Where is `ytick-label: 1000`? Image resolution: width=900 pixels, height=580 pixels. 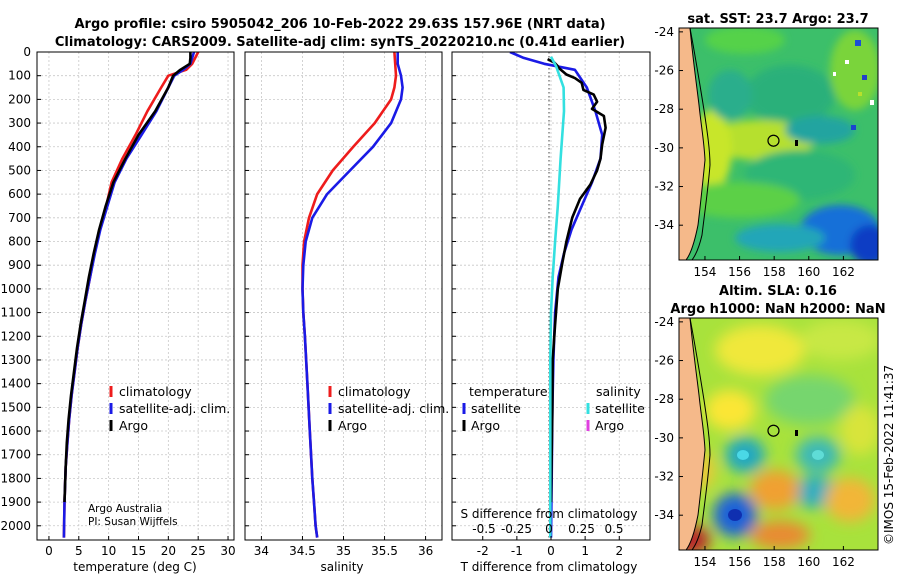 ytick-label: 1000 is located at coordinates (15, 289).